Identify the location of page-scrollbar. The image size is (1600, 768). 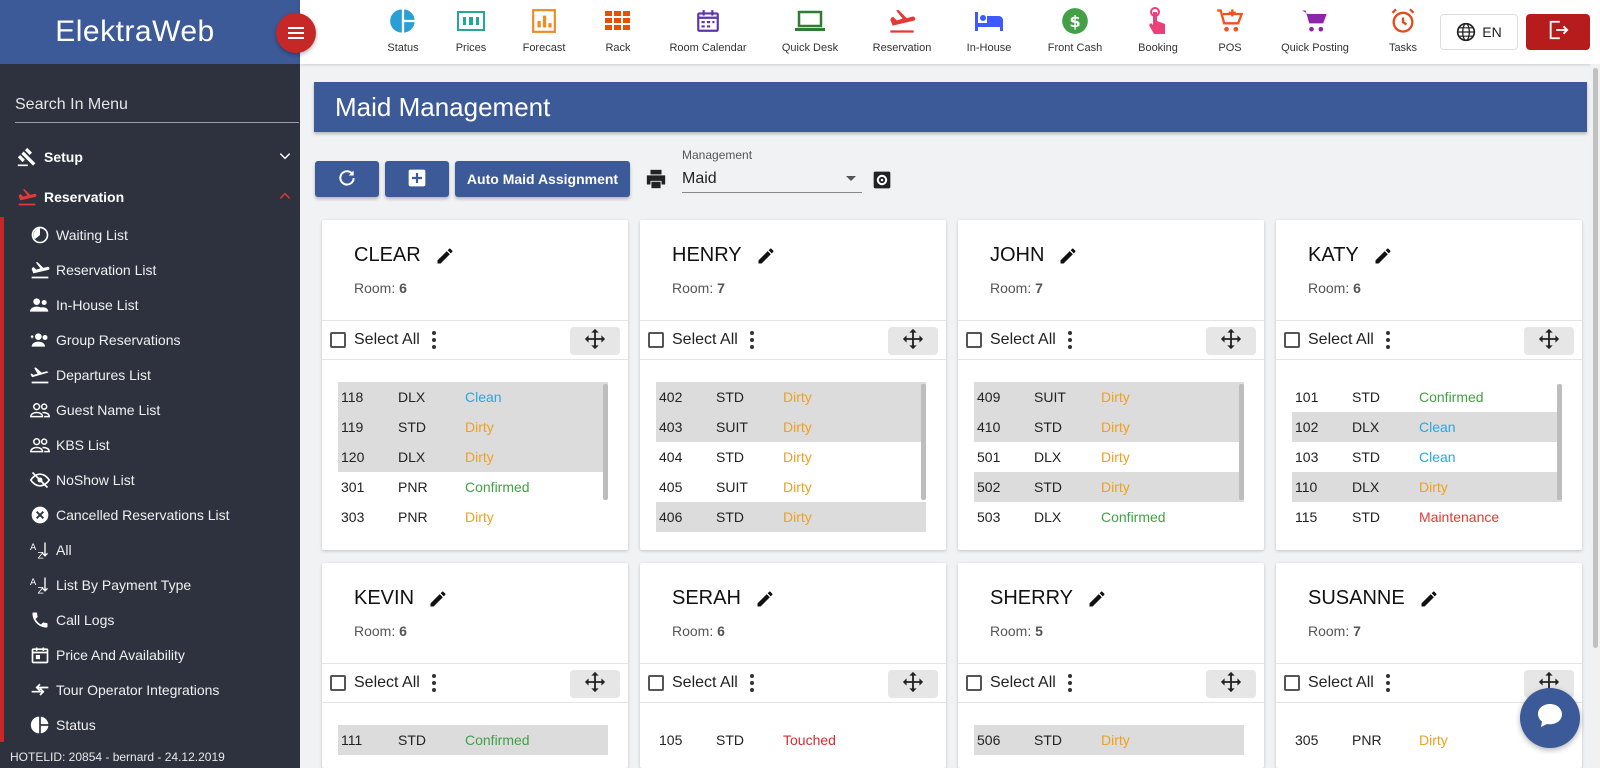
(1595, 416).